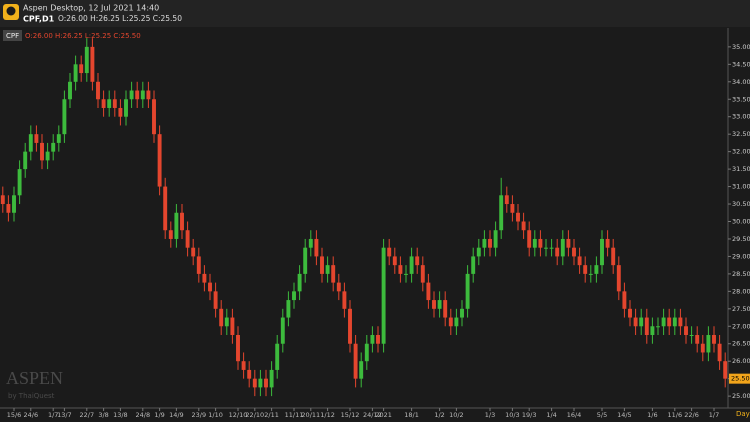  What do you see at coordinates (741, 152) in the screenshot?
I see `y-tick-label: 32.00` at bounding box center [741, 152].